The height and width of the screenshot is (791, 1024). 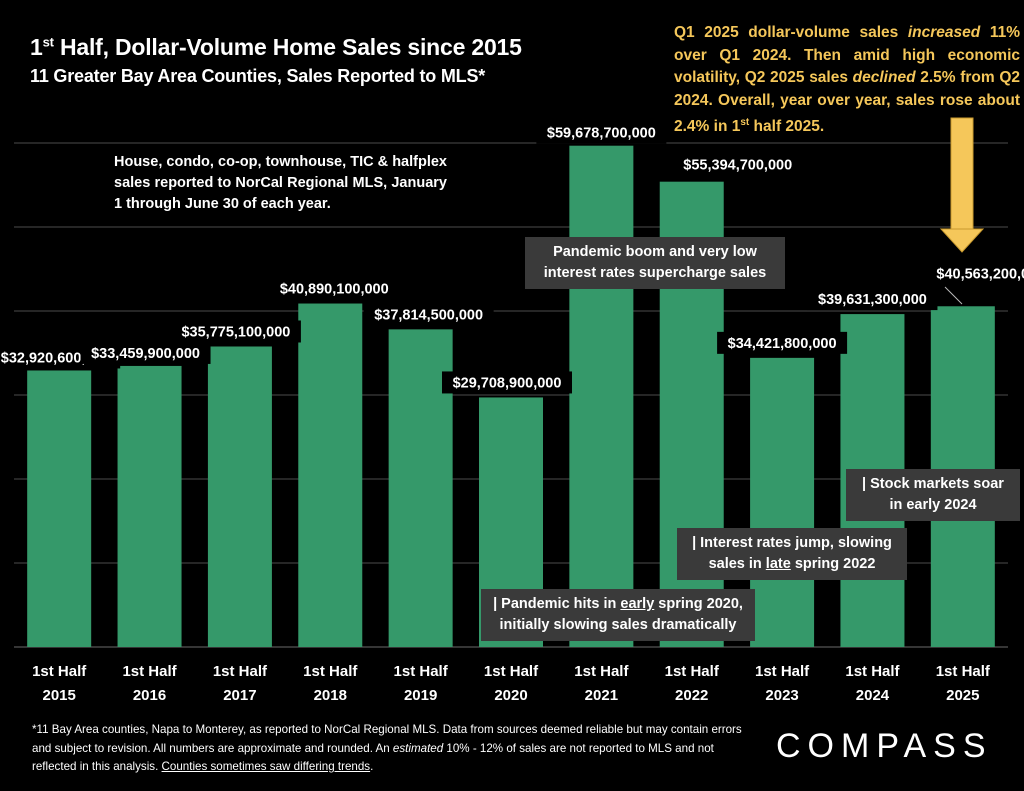 I want to click on bar-2019, so click(x=420, y=488).